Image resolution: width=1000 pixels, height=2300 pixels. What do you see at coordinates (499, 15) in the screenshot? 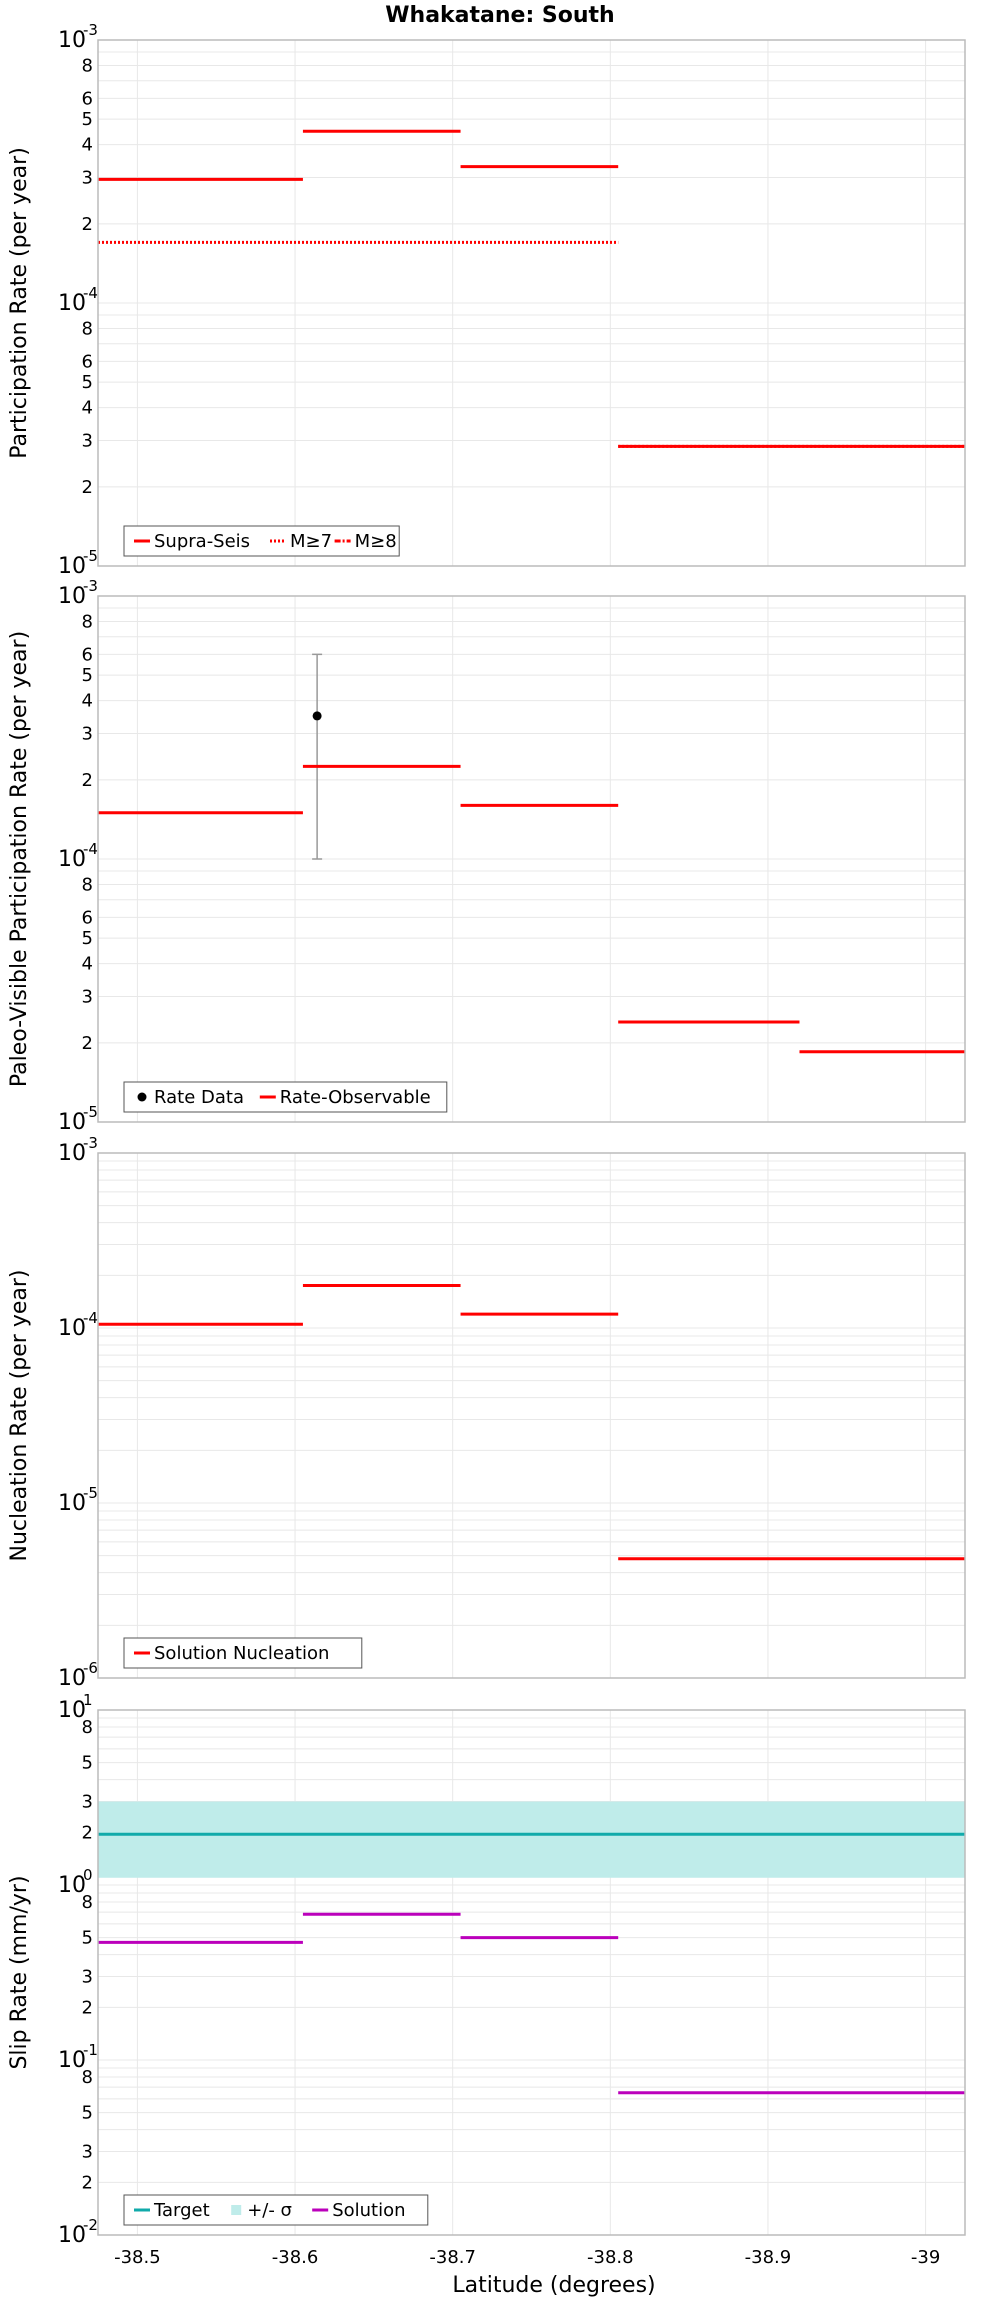
I see `chart-title: Whakatane: South` at bounding box center [499, 15].